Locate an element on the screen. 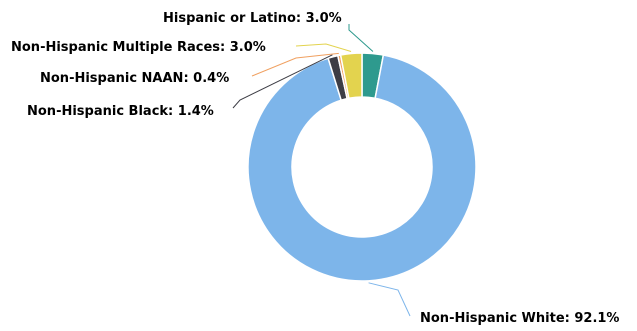 This screenshot has height=331, width=637. label-non-hispanic-multiple-races: Non-Hispanic Multiple Races: 3.0% is located at coordinates (138, 47).